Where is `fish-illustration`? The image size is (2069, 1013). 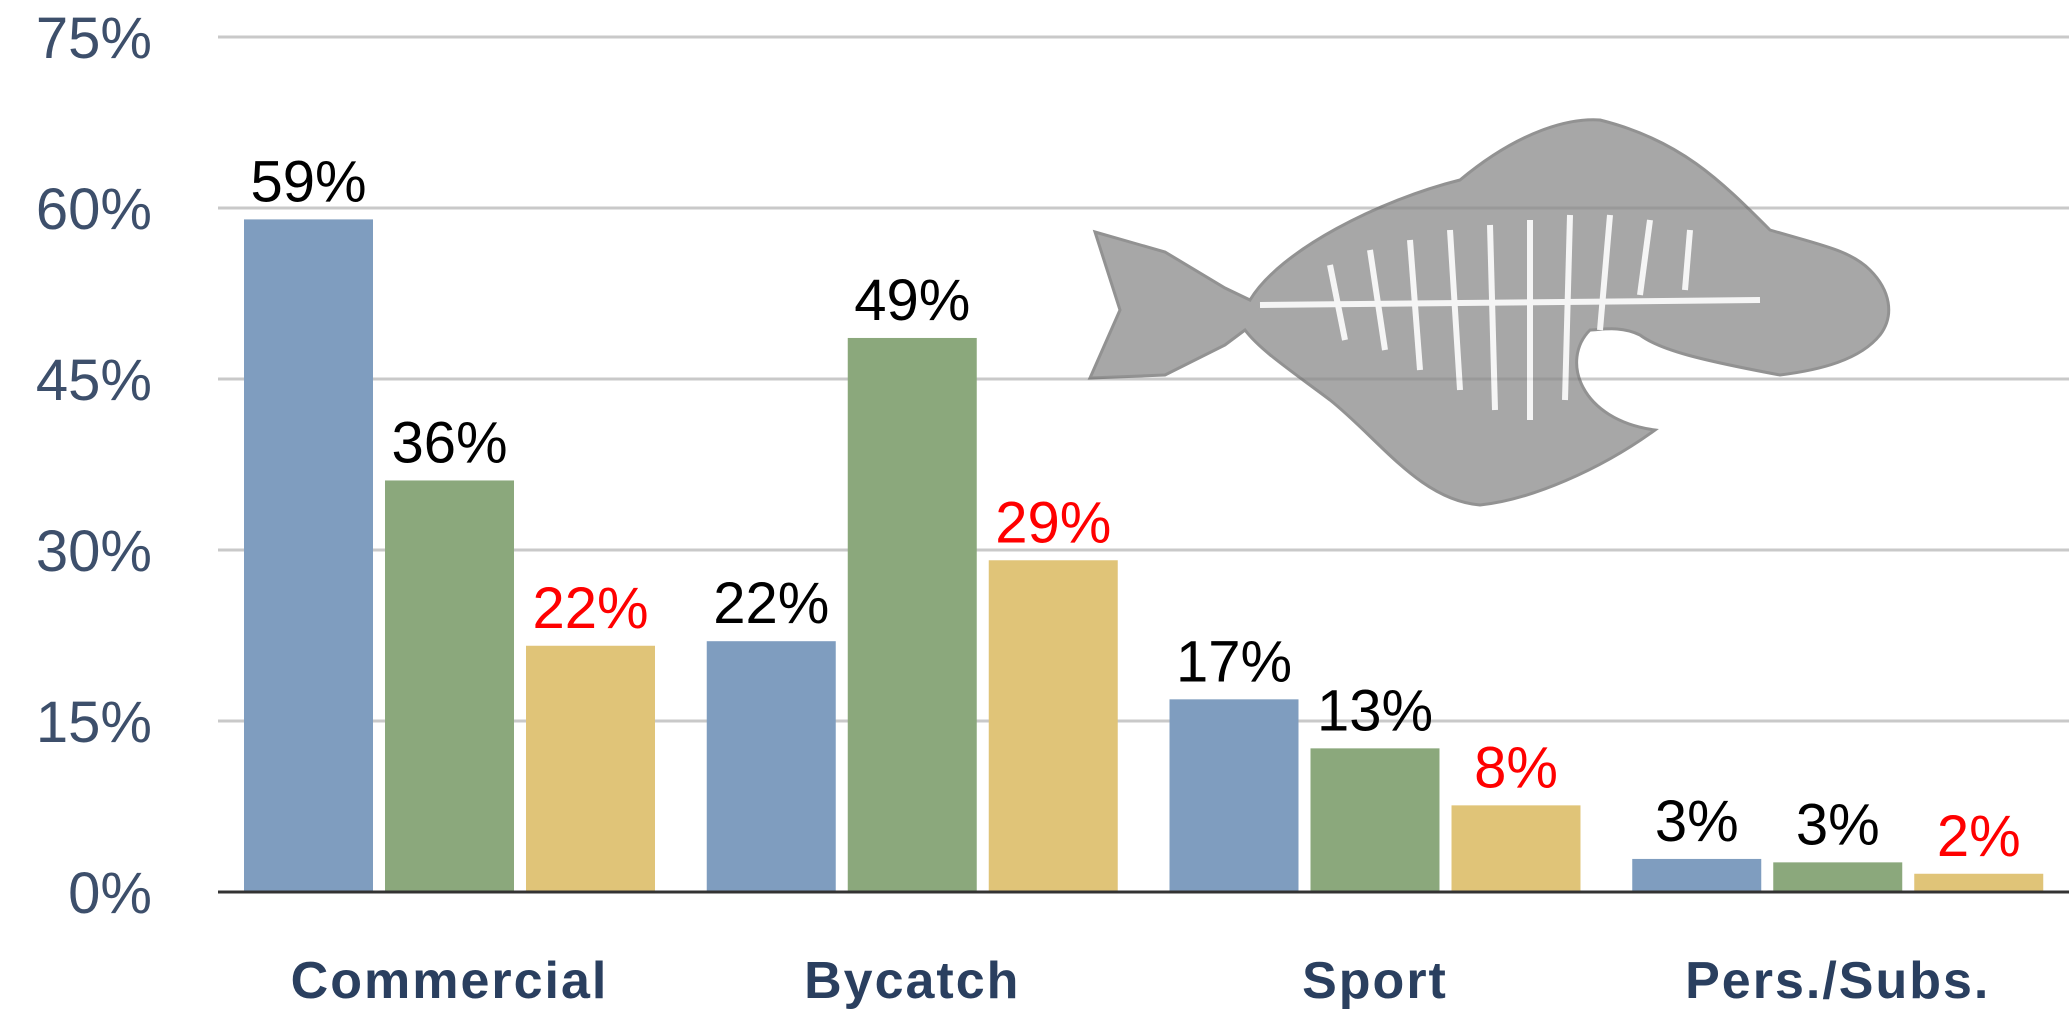 fish-illustration is located at coordinates (1489, 312).